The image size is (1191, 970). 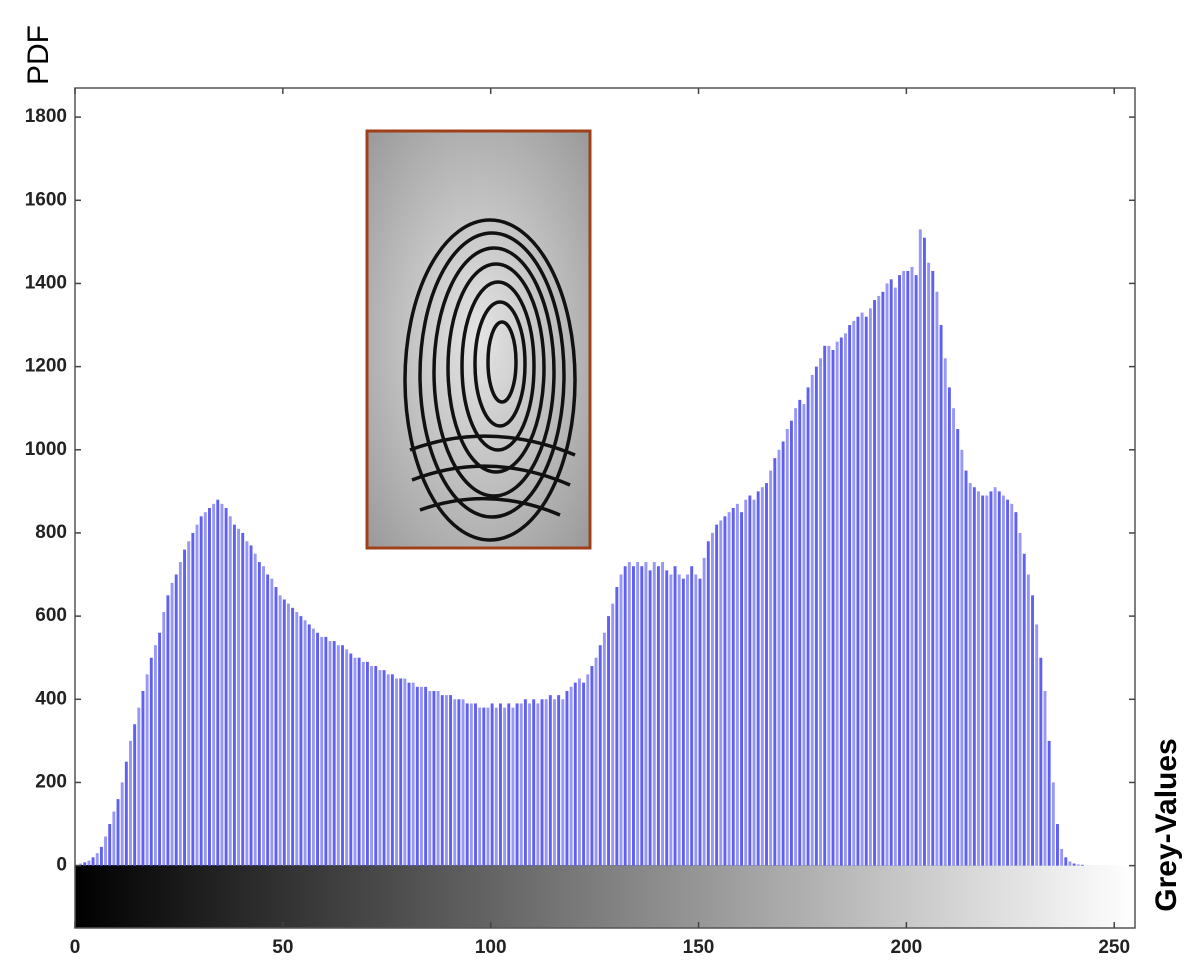 What do you see at coordinates (46, 116) in the screenshot?
I see `y-tick-label: 1800` at bounding box center [46, 116].